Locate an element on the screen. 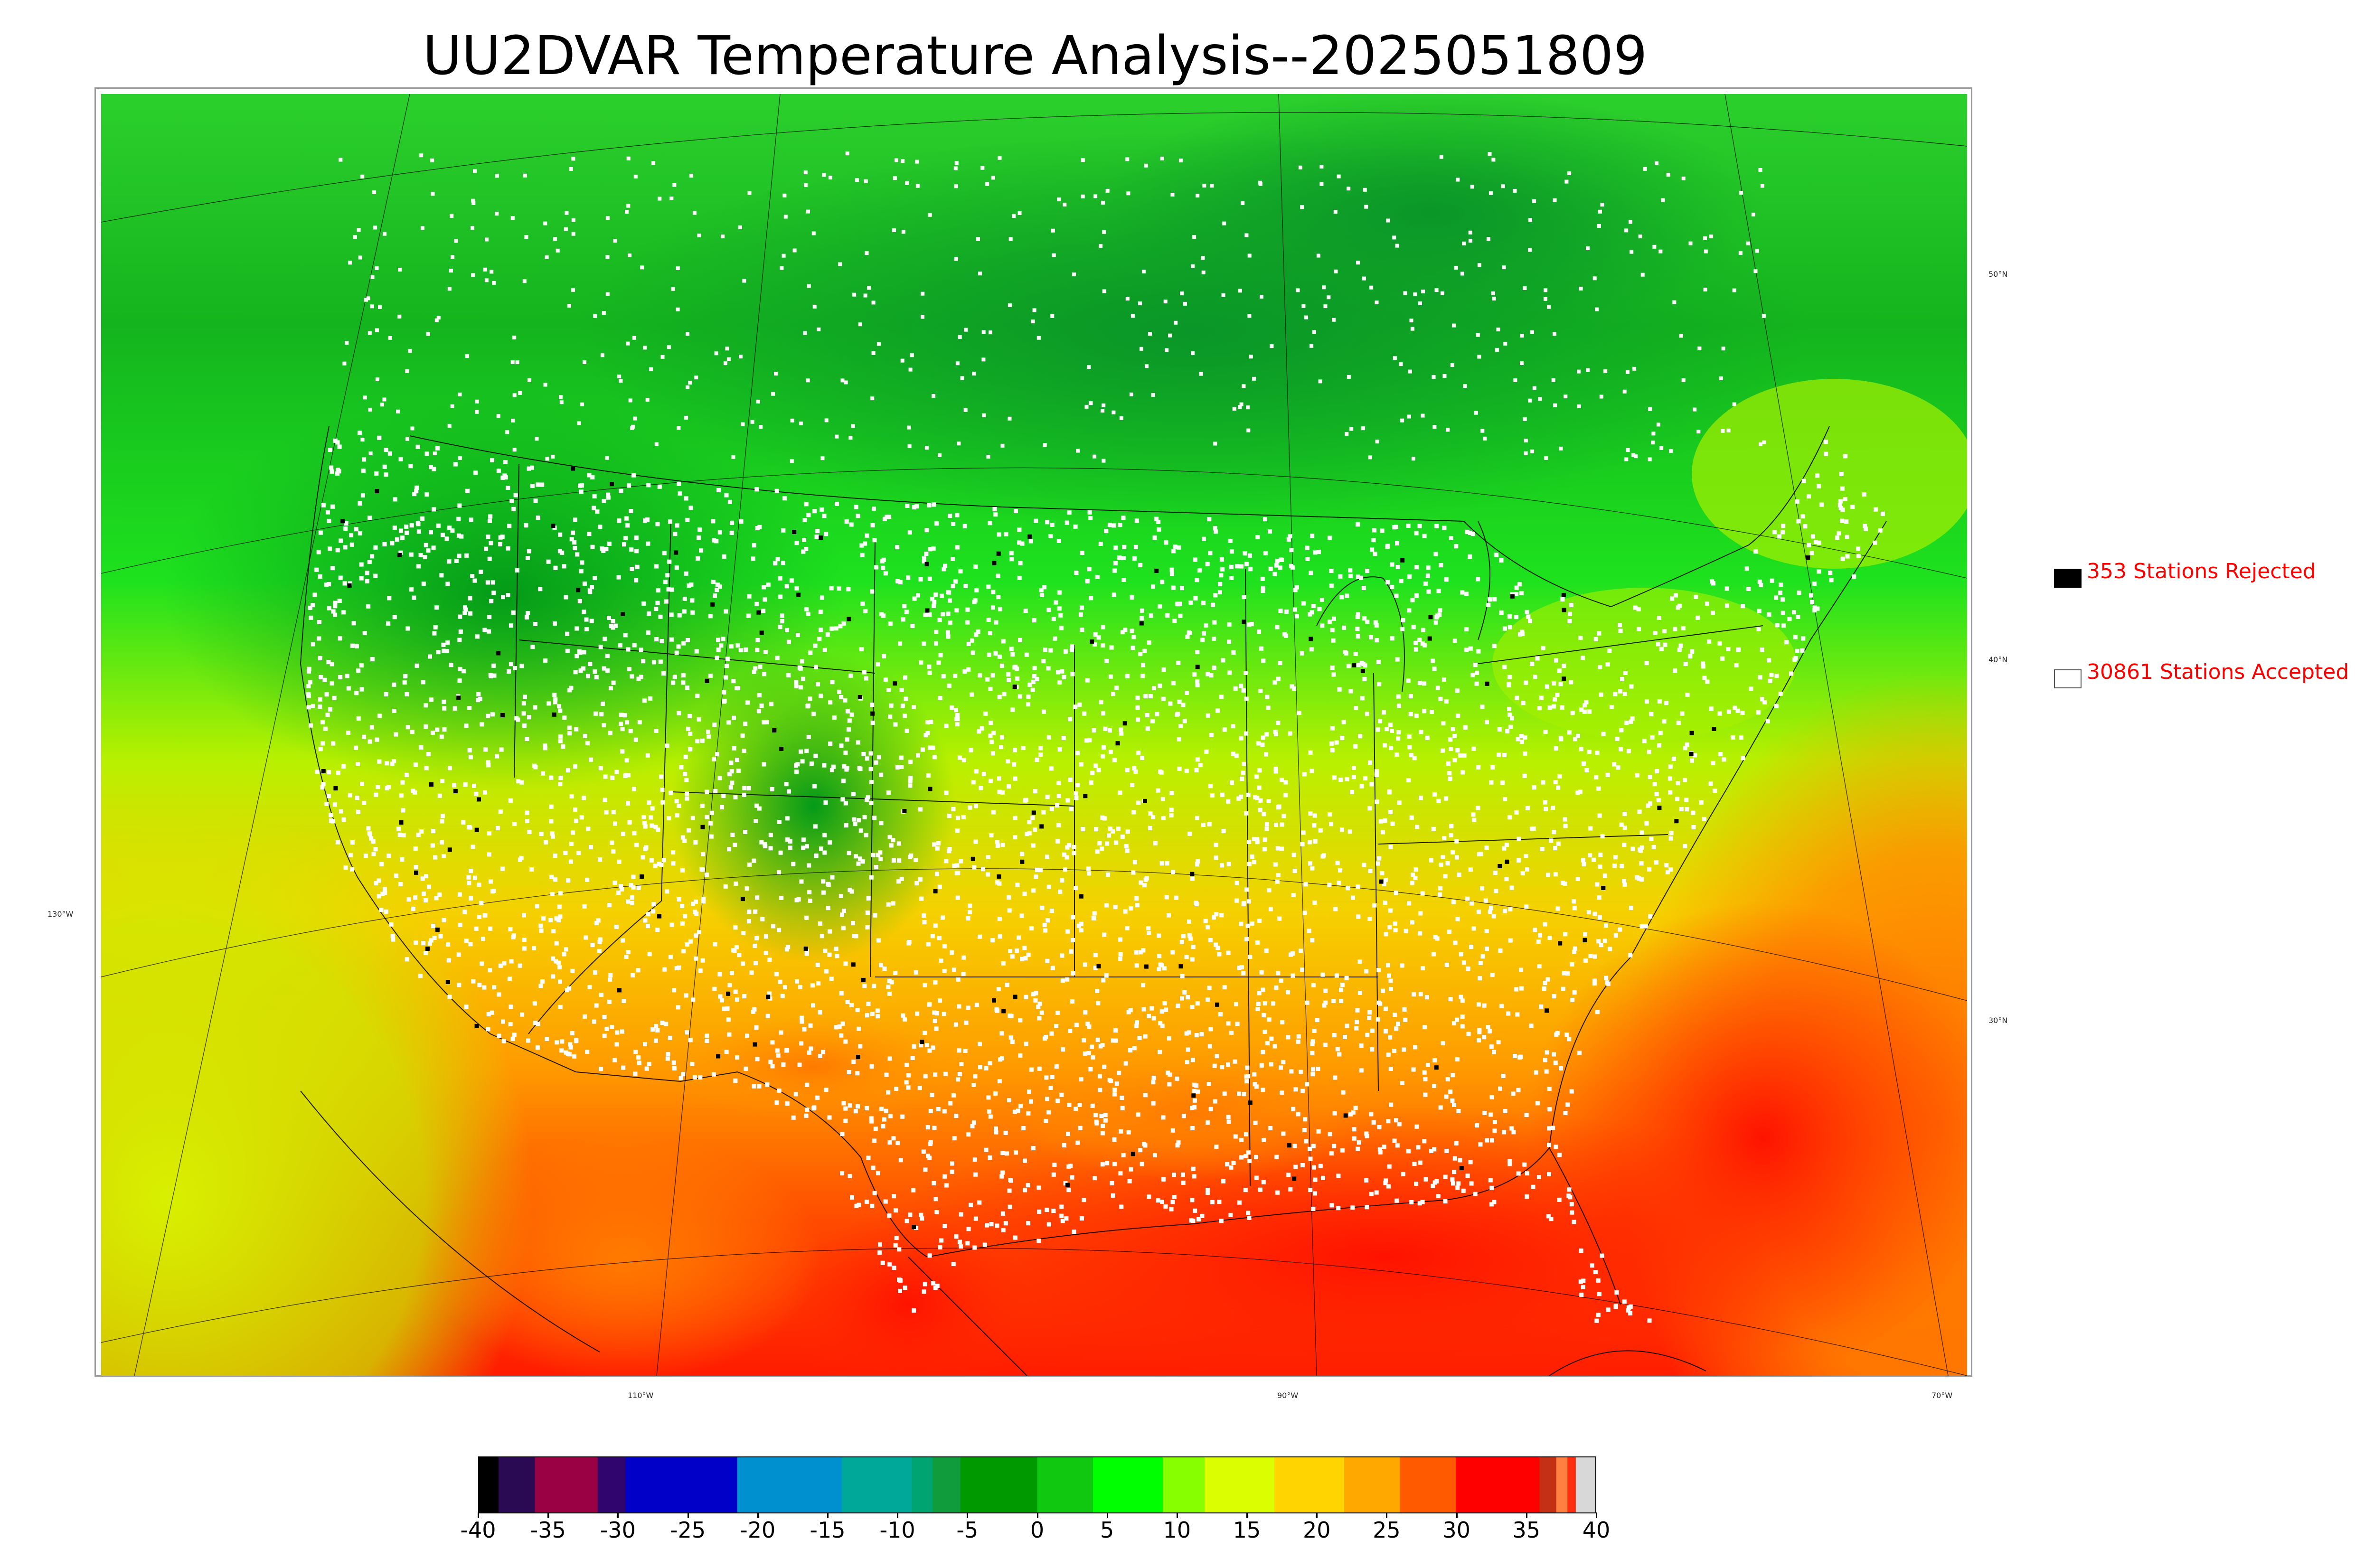  colorbar-segment is located at coordinates (517, 1485).